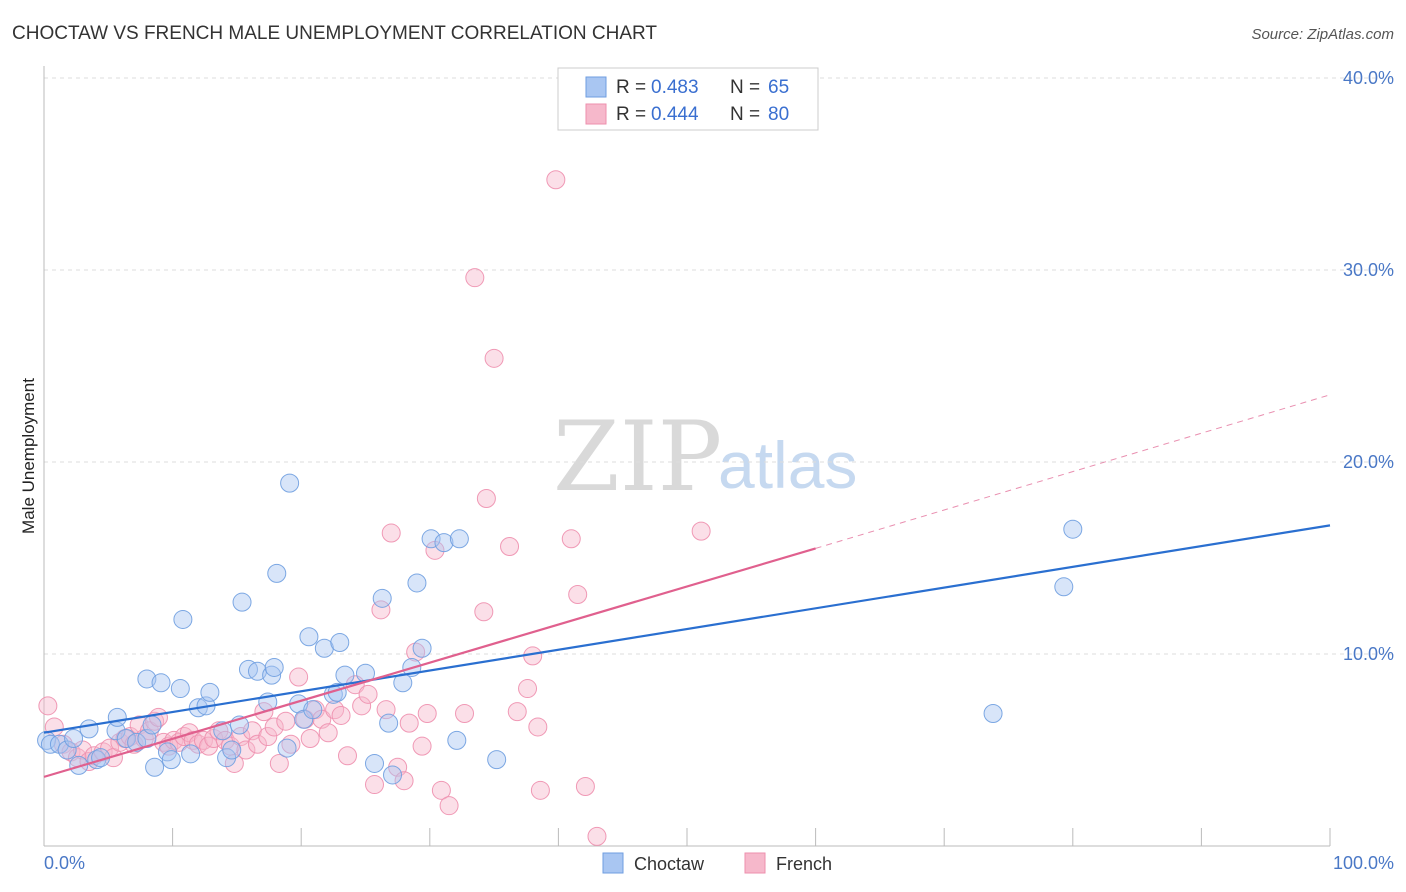  Describe the element at coordinates (28, 456) in the screenshot. I see `y-axis-label: Male Unemployment` at that location.